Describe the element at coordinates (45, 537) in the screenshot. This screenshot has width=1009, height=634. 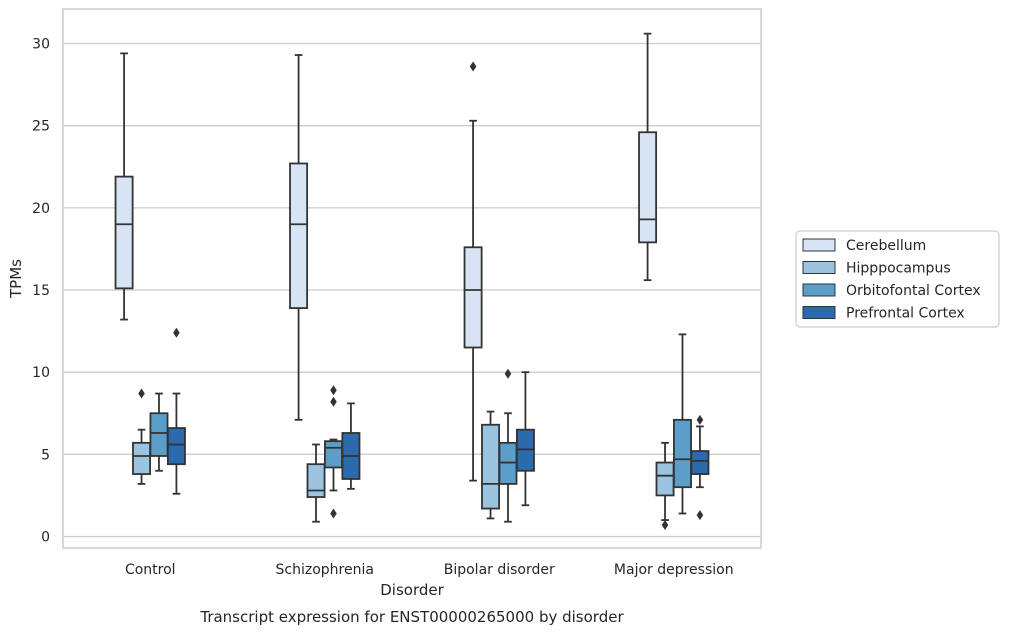
I see `y-tick-label: 0` at that location.